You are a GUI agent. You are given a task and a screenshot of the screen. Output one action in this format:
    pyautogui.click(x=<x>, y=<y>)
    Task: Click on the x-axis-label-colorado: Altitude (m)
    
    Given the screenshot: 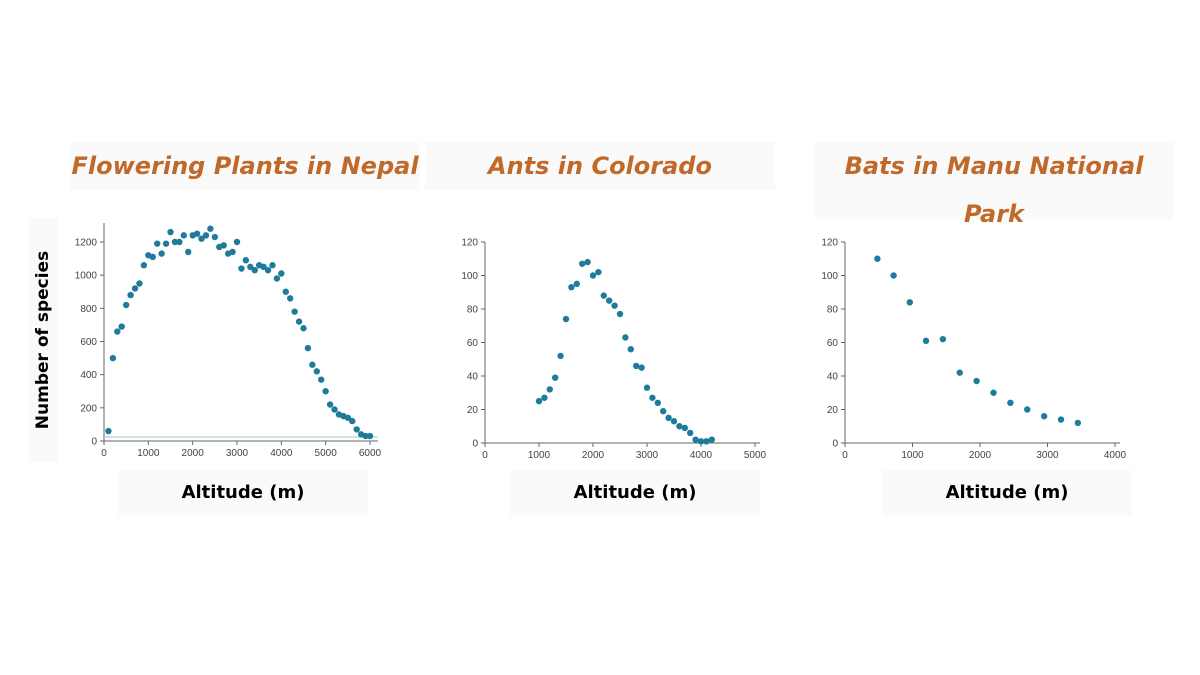 What is the action you would take?
    pyautogui.click(x=635, y=493)
    